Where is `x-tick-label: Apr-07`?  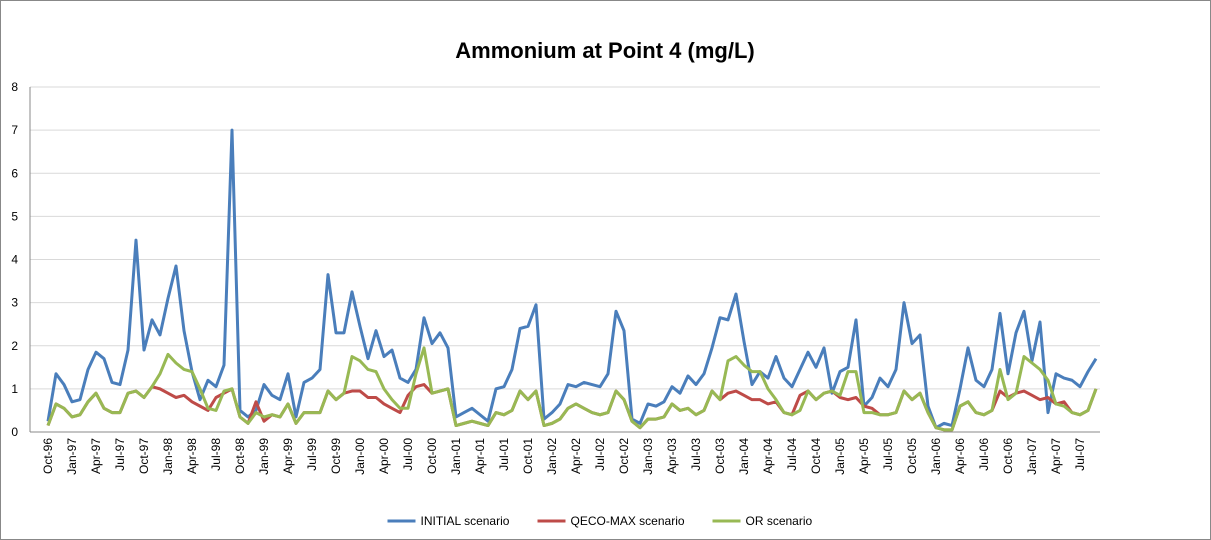 x-tick-label: Apr-07 is located at coordinates (1056, 456).